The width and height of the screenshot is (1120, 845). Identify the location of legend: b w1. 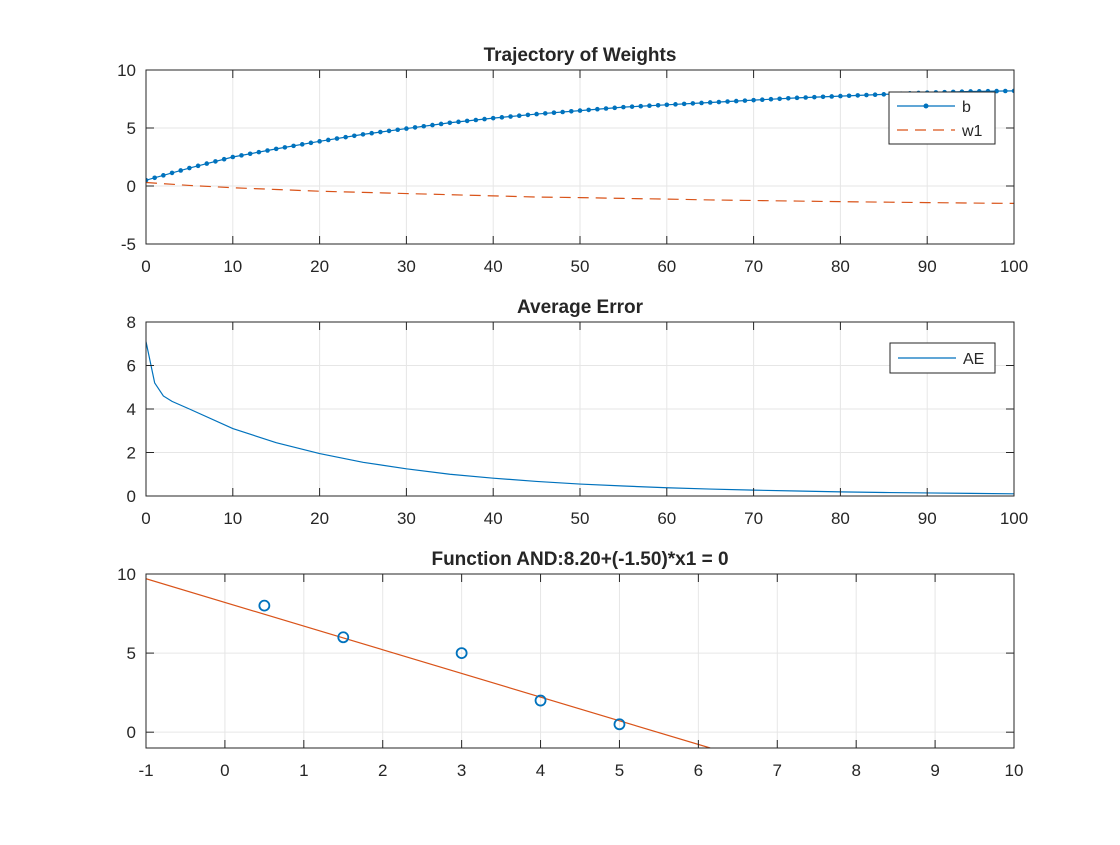
(942, 118).